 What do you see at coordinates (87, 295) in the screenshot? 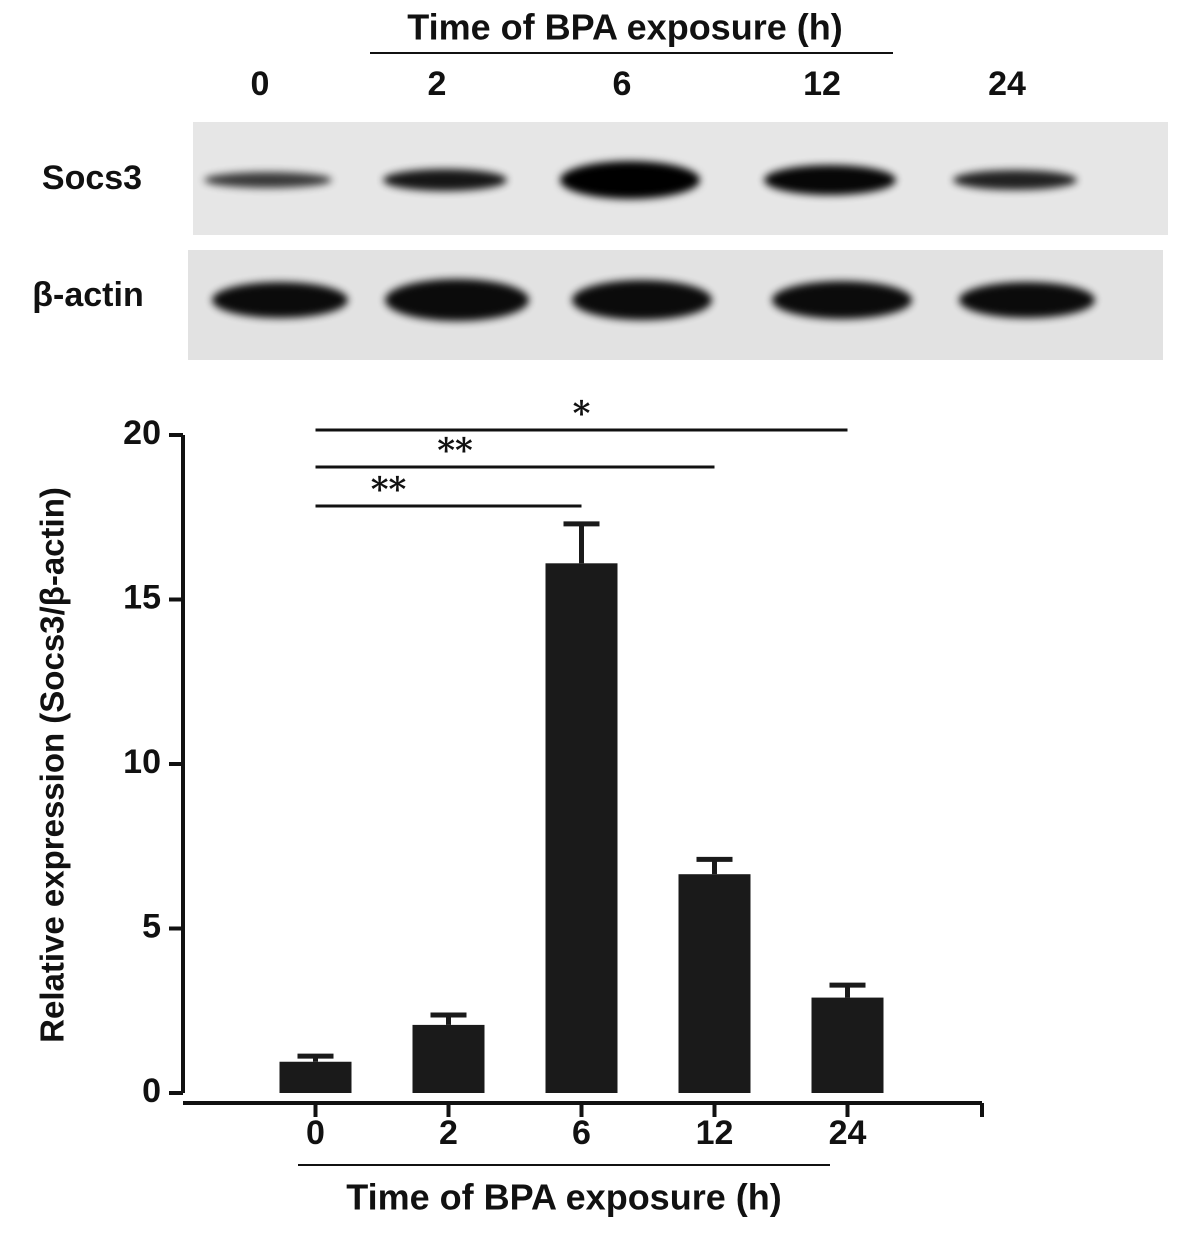
I see `row-label: β-actin` at bounding box center [87, 295].